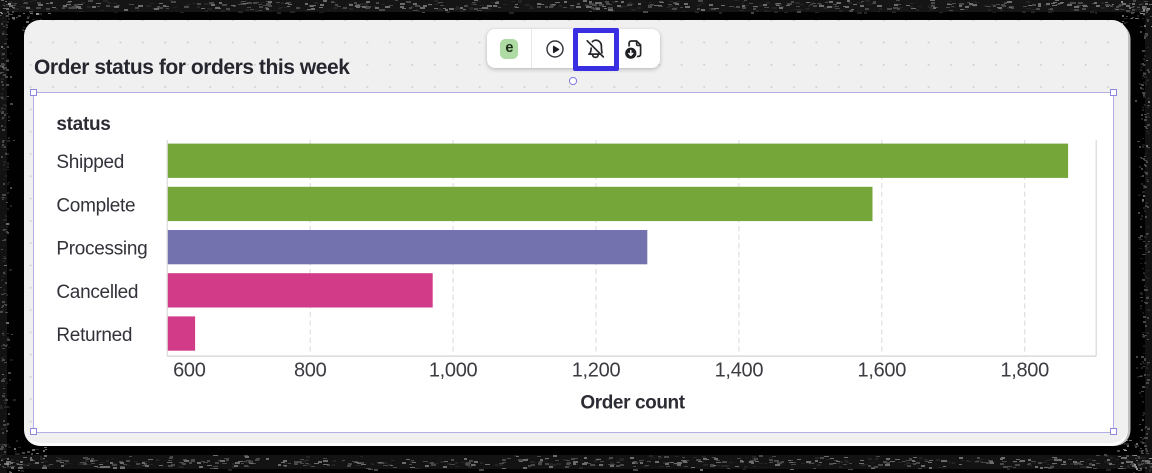  I want to click on svg-text: status, so click(83, 124).